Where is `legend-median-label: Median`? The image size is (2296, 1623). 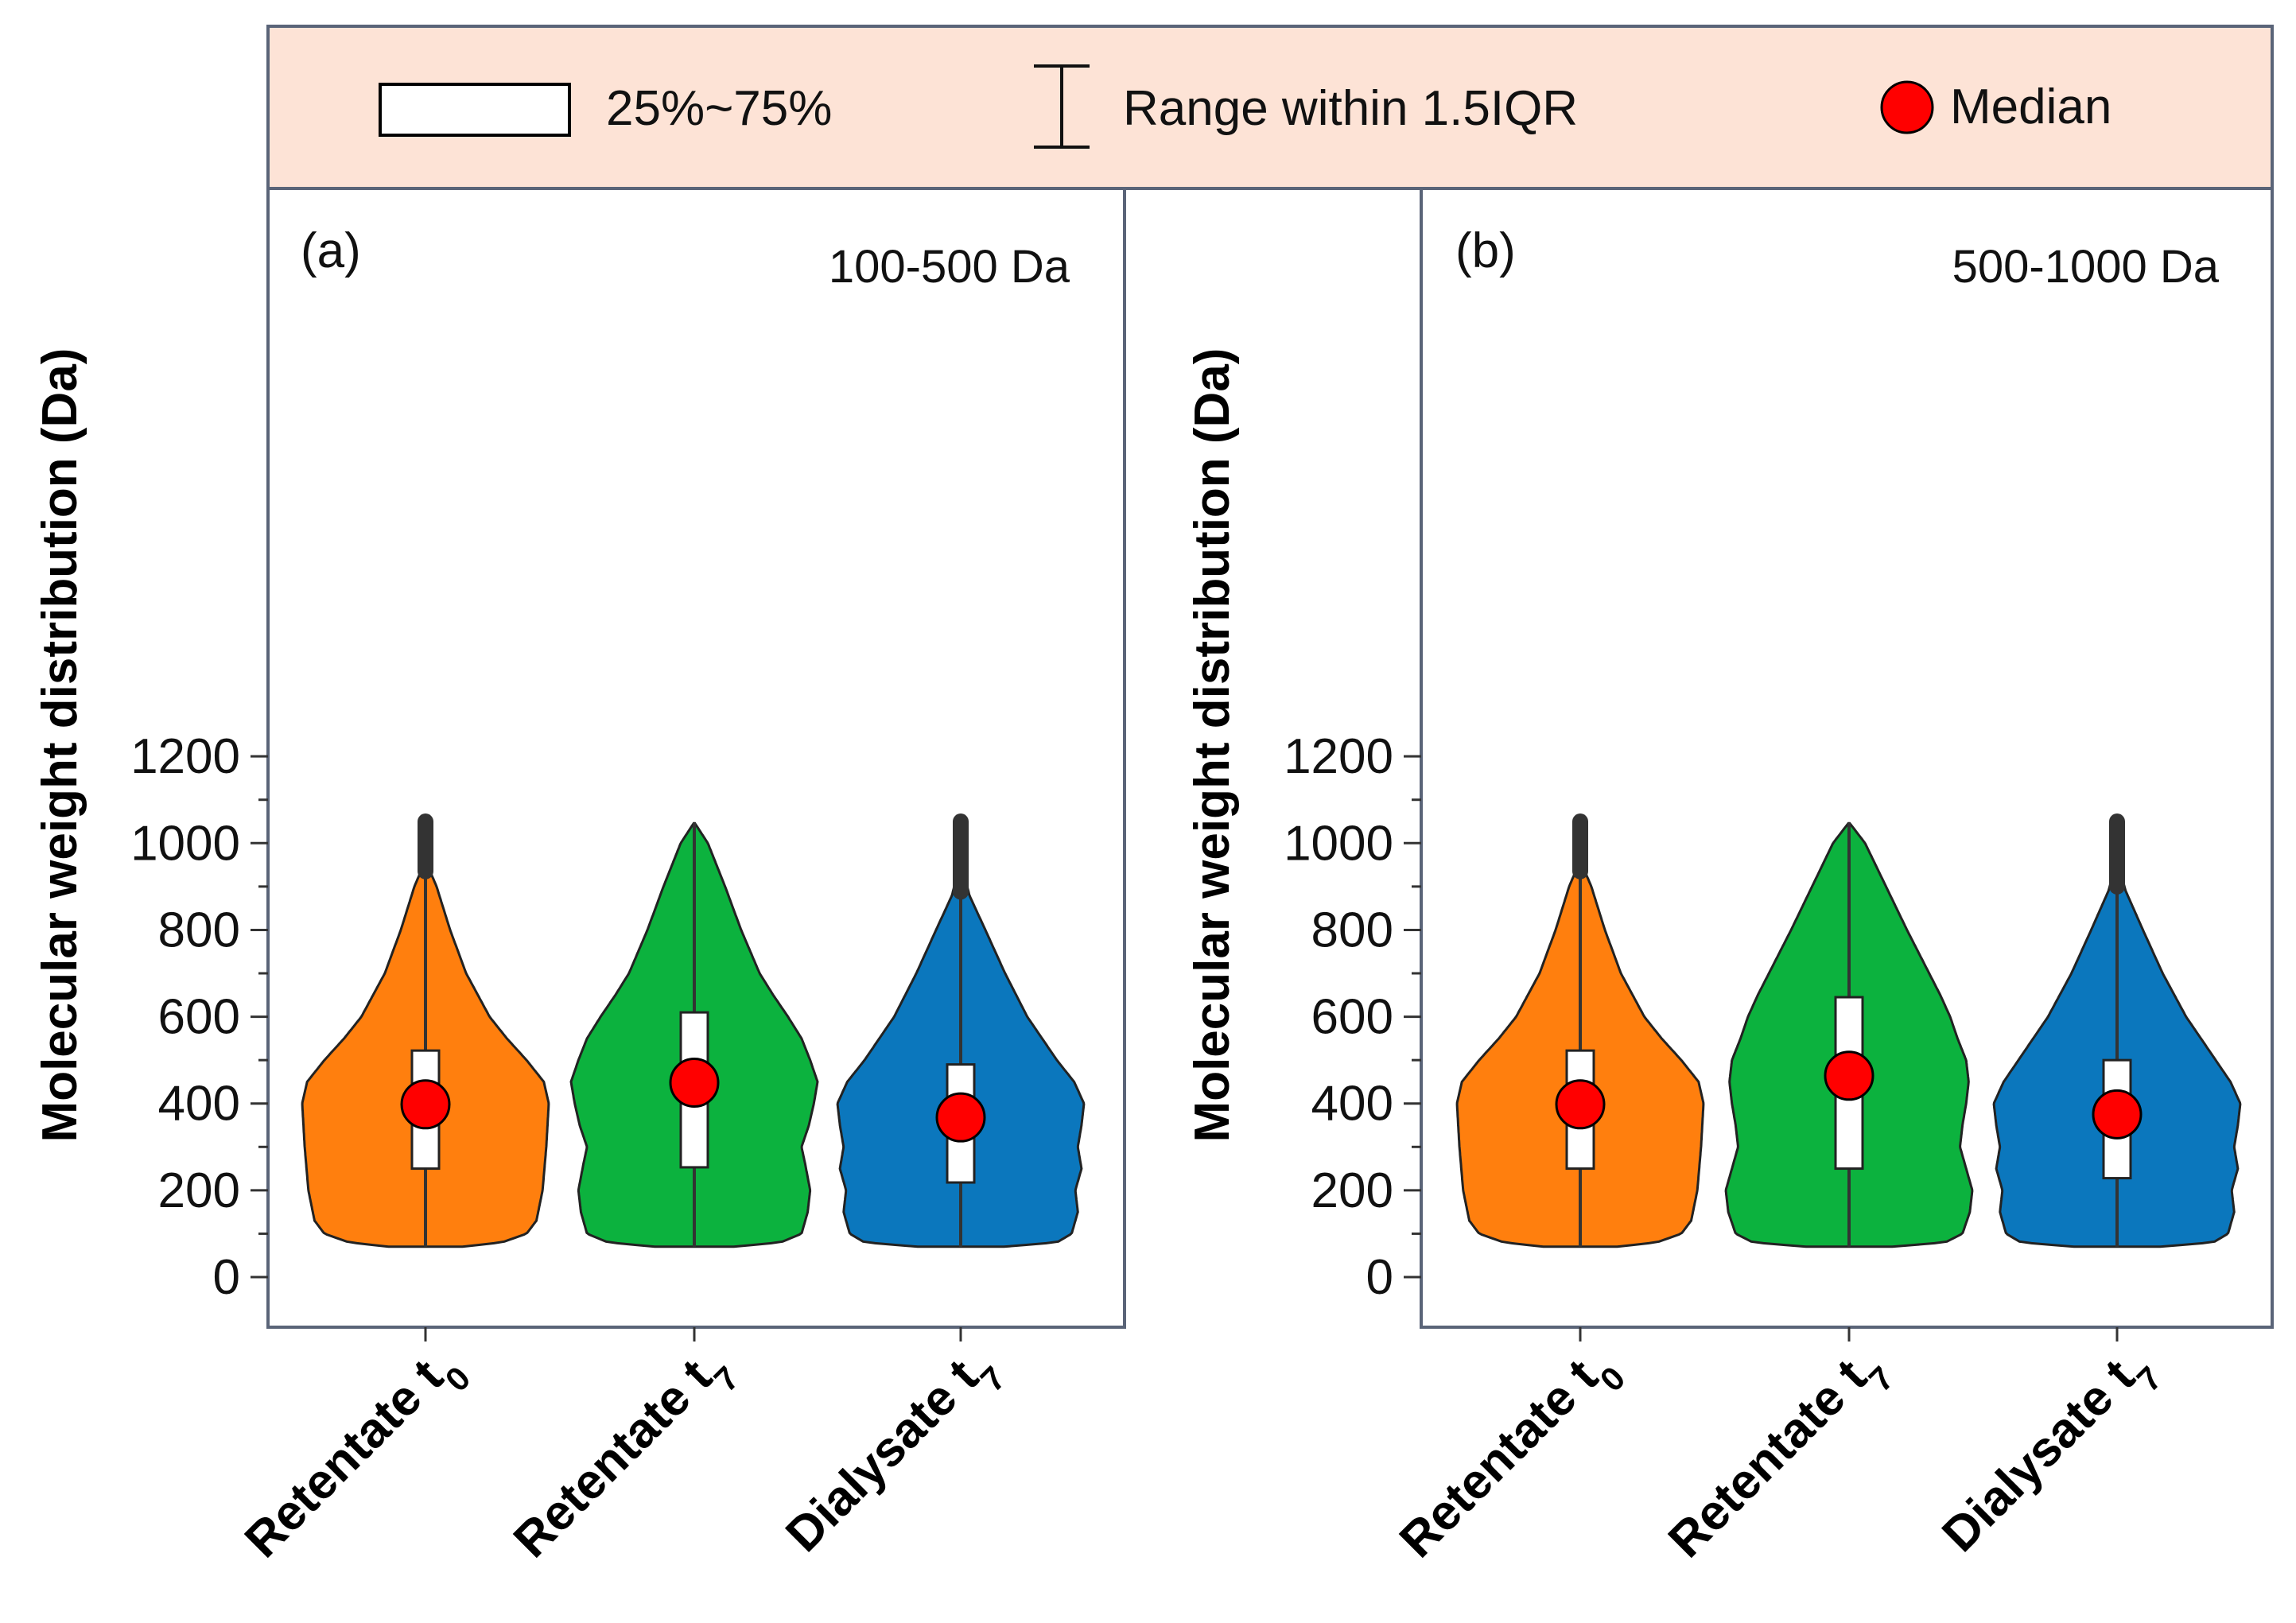 legend-median-label: Median is located at coordinates (2030, 107).